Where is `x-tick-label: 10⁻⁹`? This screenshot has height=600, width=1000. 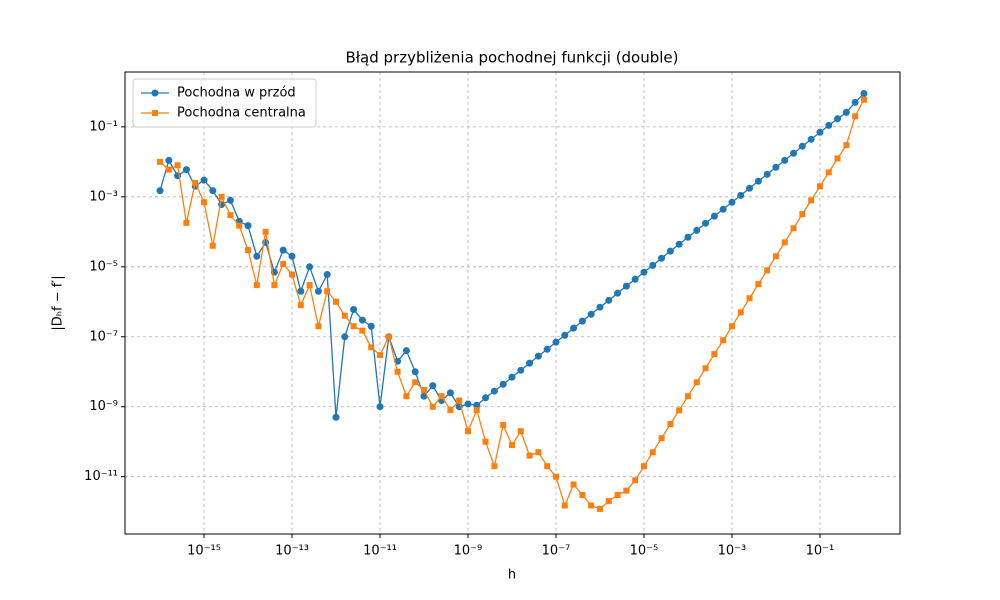 x-tick-label: 10⁻⁹ is located at coordinates (468, 551).